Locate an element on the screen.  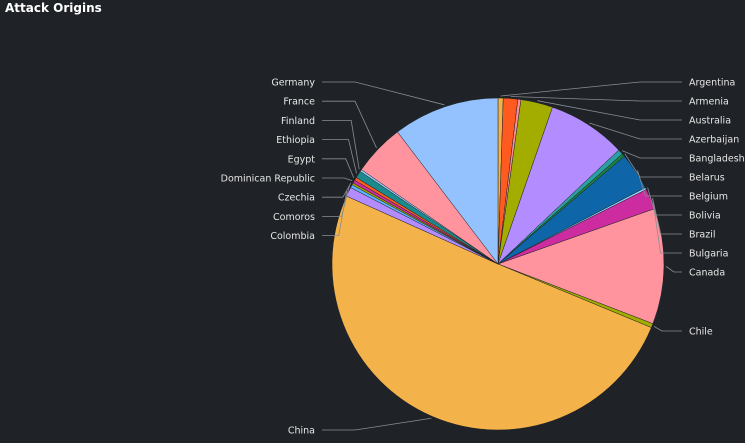
leader-line-finland is located at coordinates (341, 145).